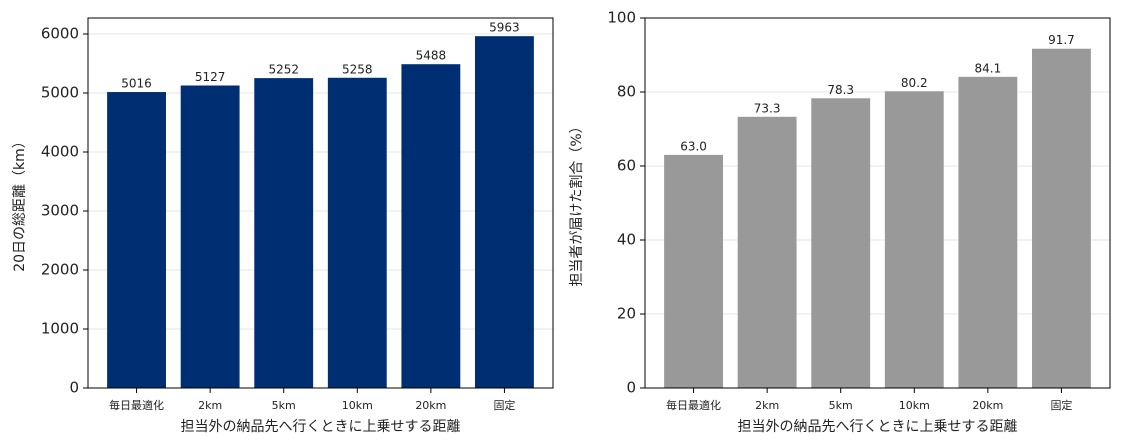 The width and height of the screenshot is (1123, 447). Describe the element at coordinates (60, 269) in the screenshot. I see `y-tick-label: 2000` at that location.